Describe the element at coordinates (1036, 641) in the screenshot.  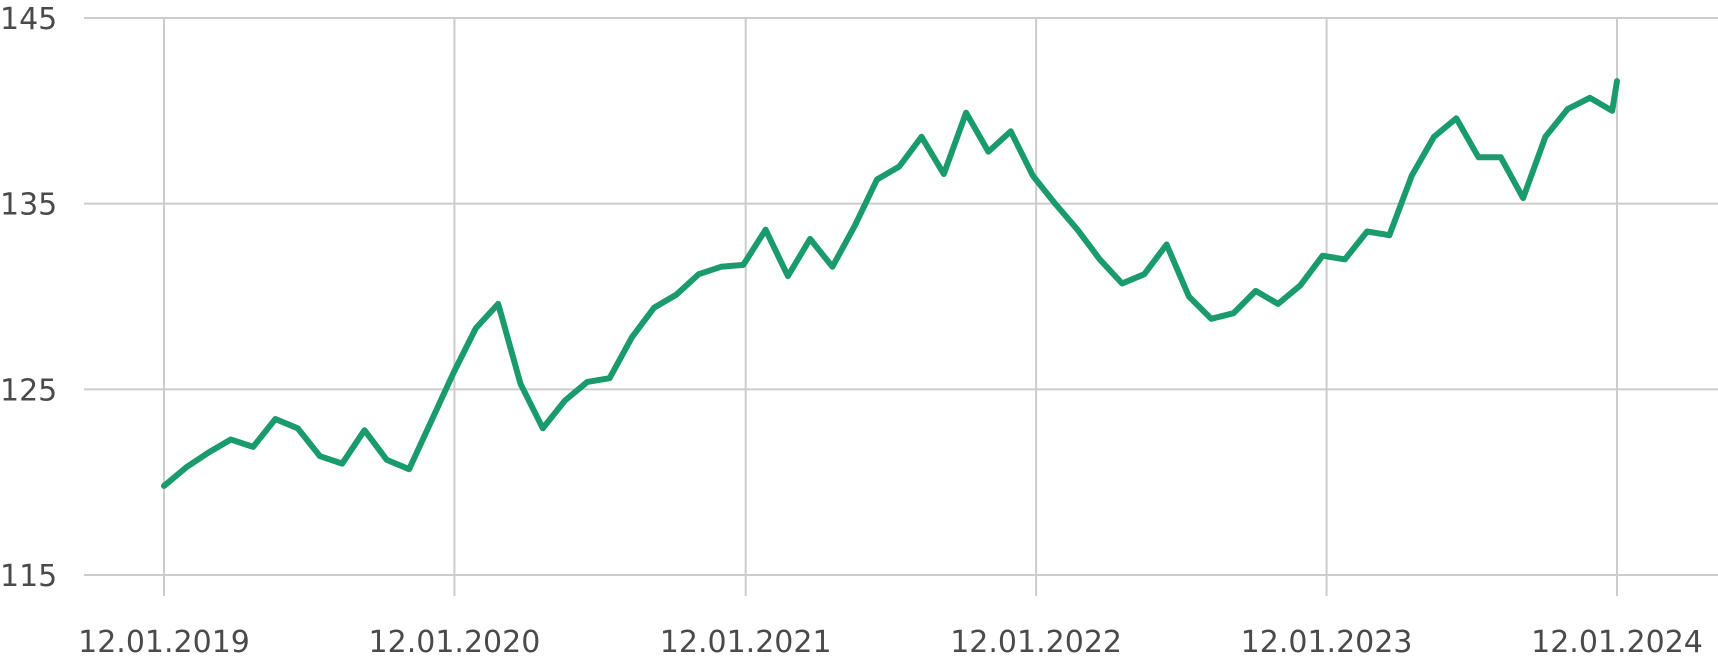
I see `x-tick-label: 12.01.2022` at that location.